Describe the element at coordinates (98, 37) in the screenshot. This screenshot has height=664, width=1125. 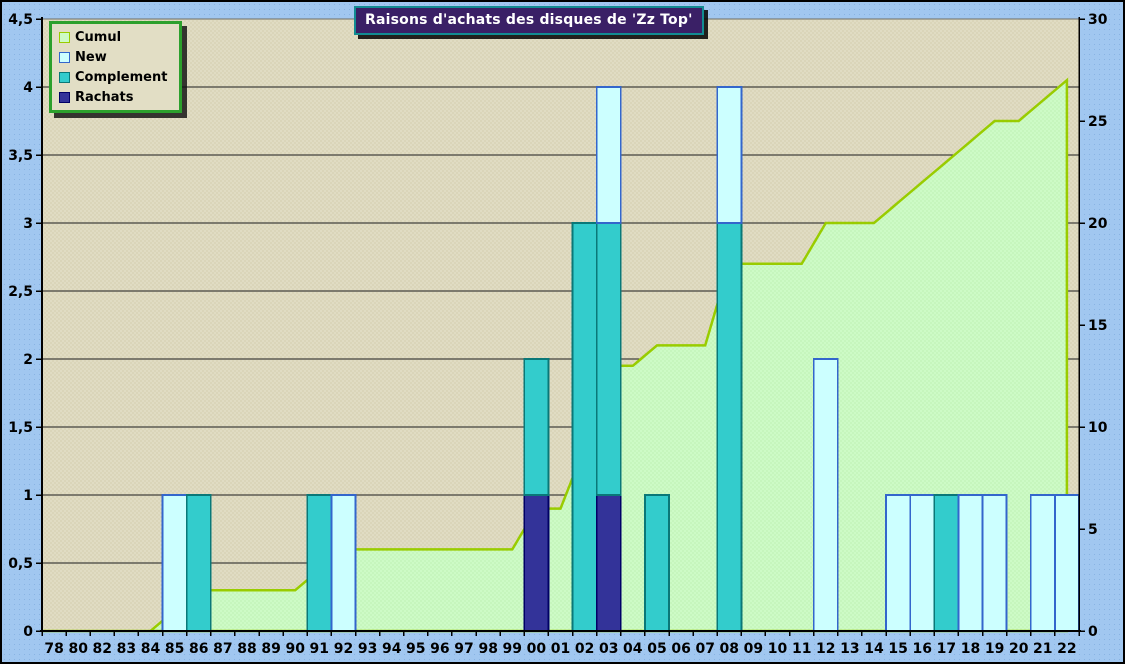
I see `legend-item-label: Cumul` at that location.